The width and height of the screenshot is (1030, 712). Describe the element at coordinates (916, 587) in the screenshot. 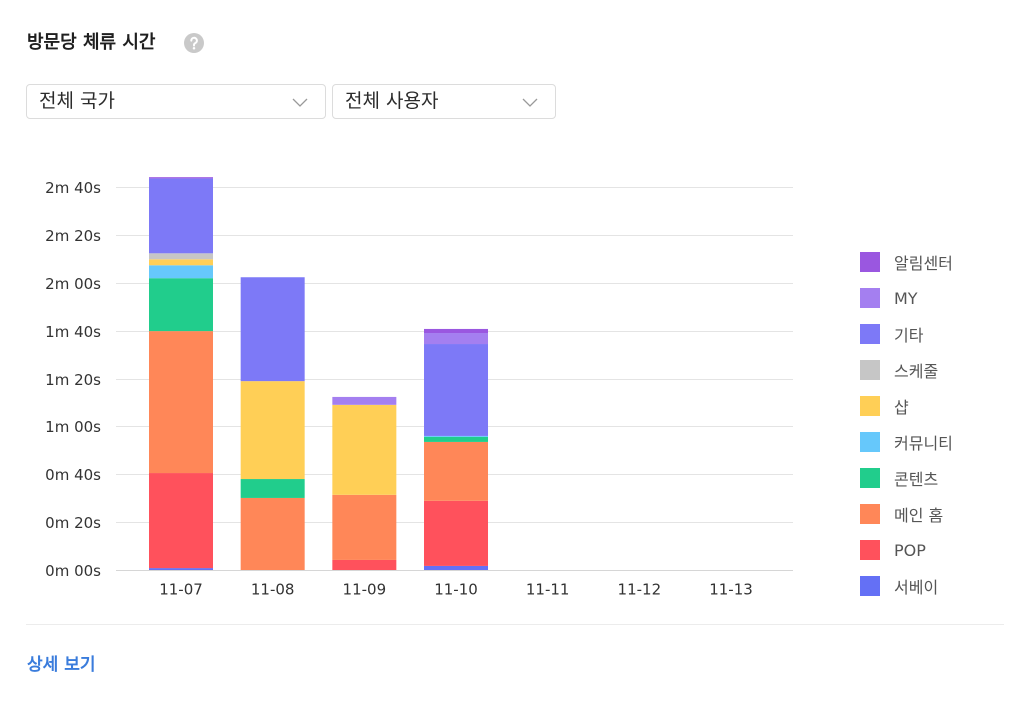

I see `legend-label: 서베이` at that location.